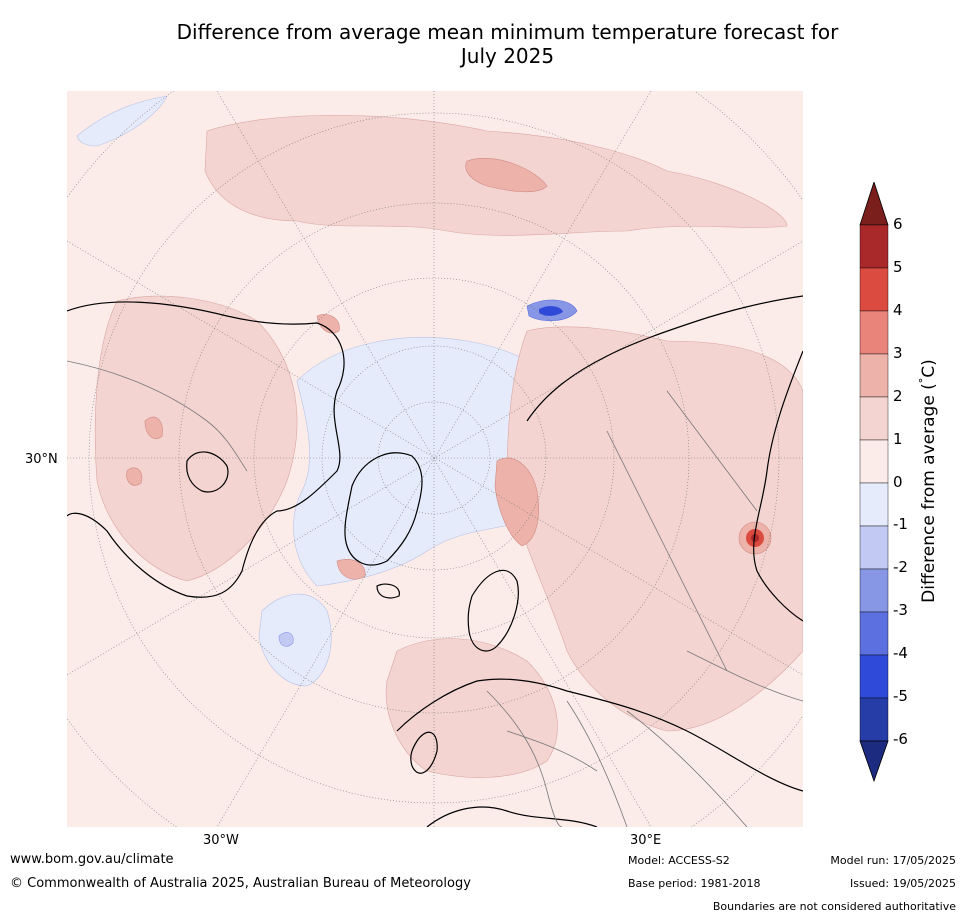 This screenshot has height=919, width=965. I want to click on colorbar-title: Difference from average (°C), so click(928, 481).